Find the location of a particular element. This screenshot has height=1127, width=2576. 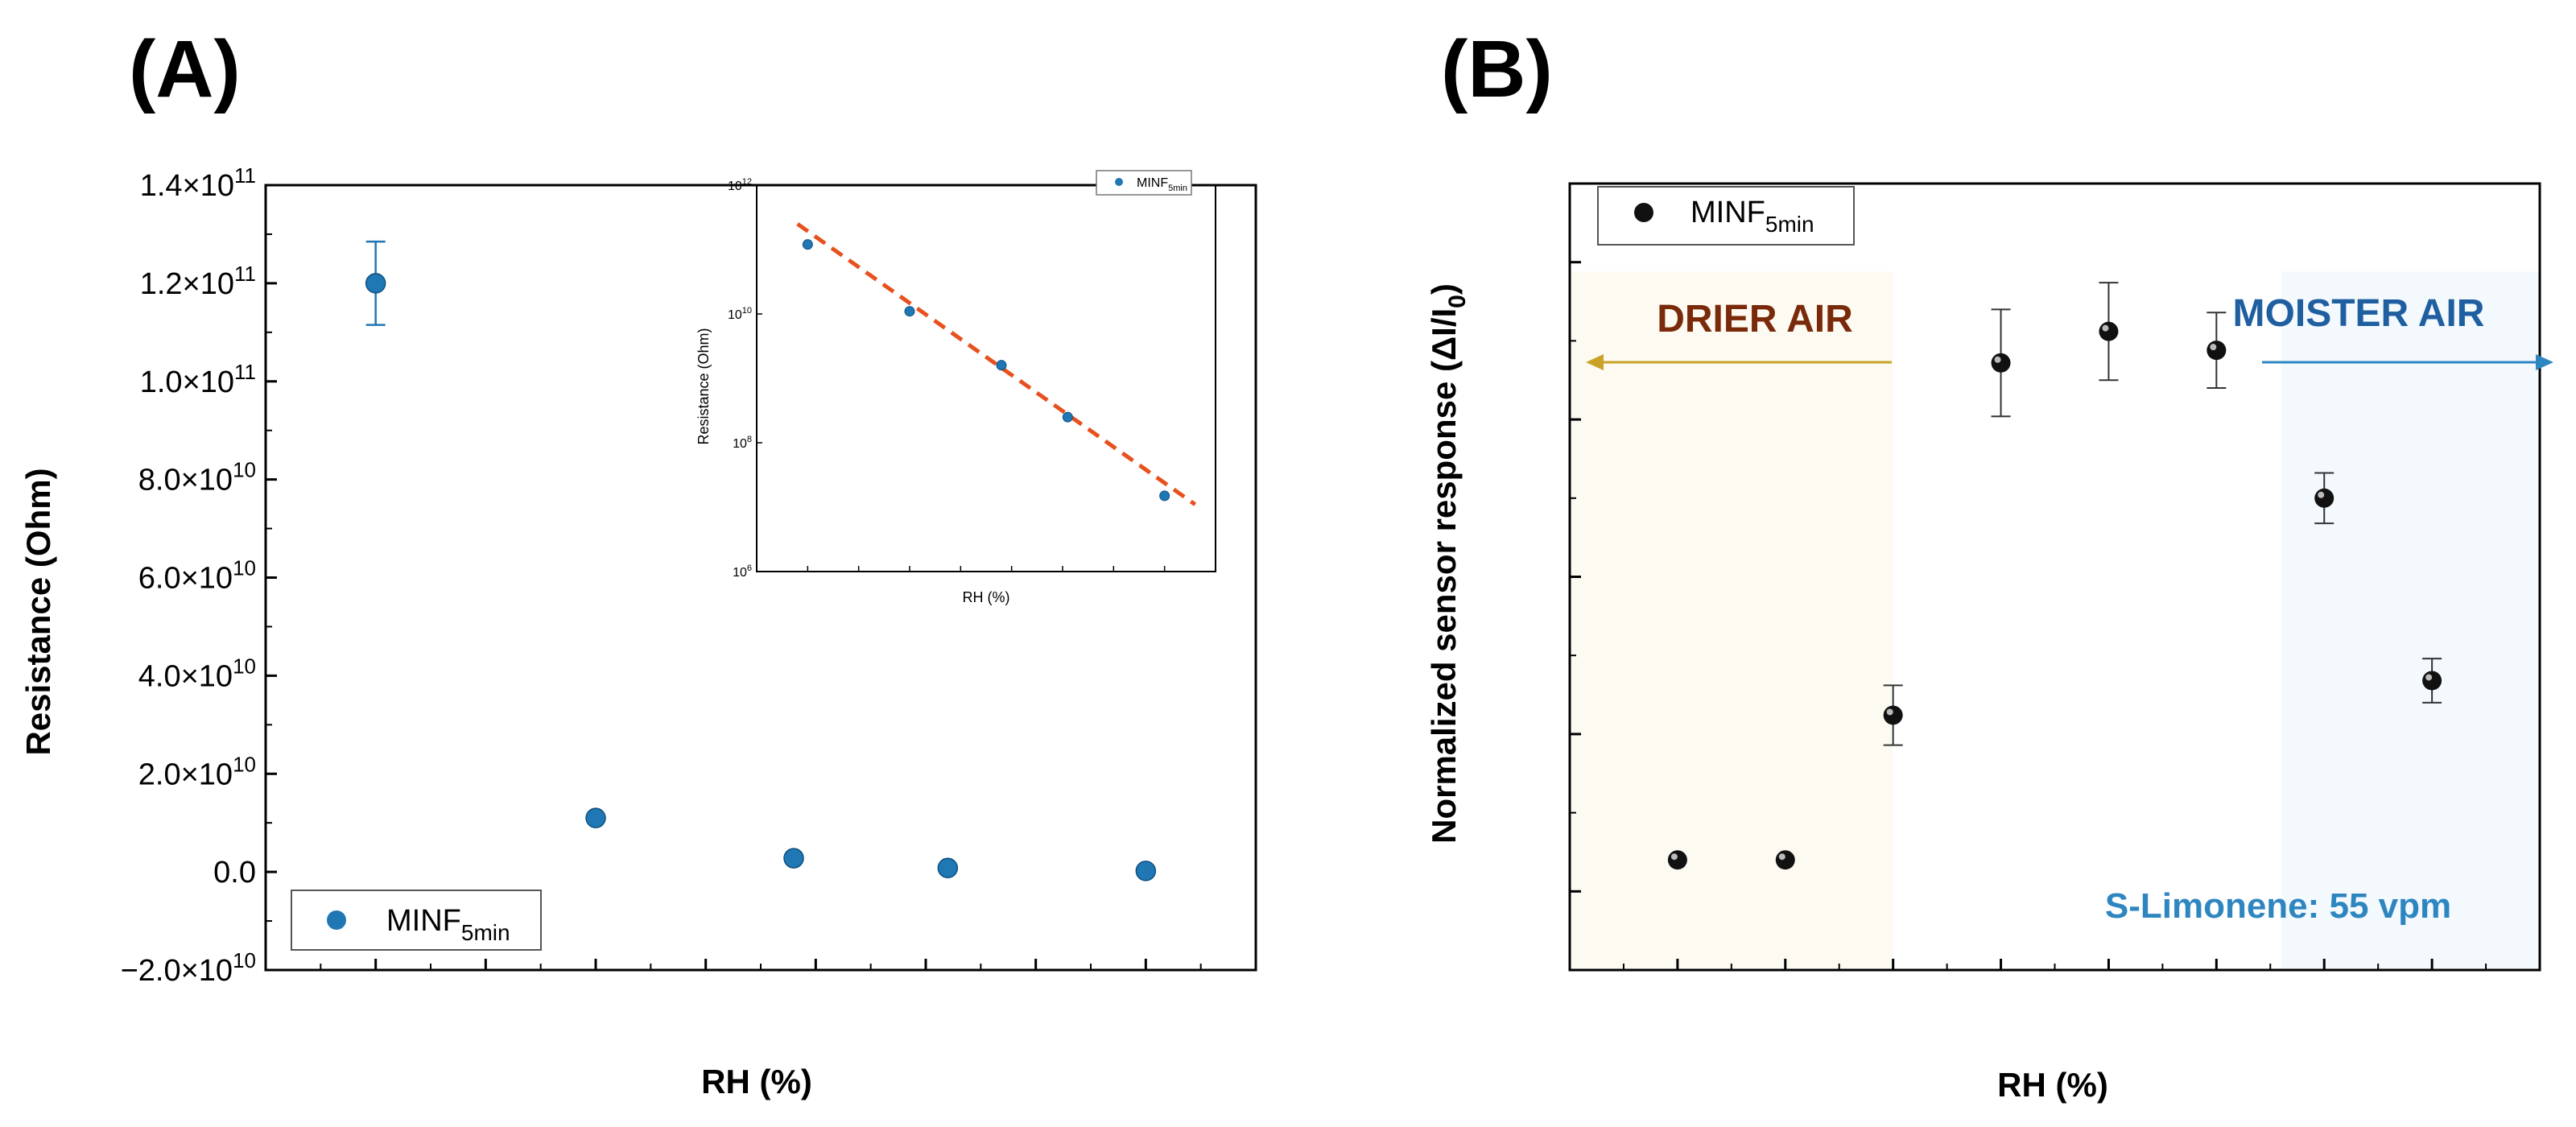

panel-a-legend-marker is located at coordinates (336, 920).